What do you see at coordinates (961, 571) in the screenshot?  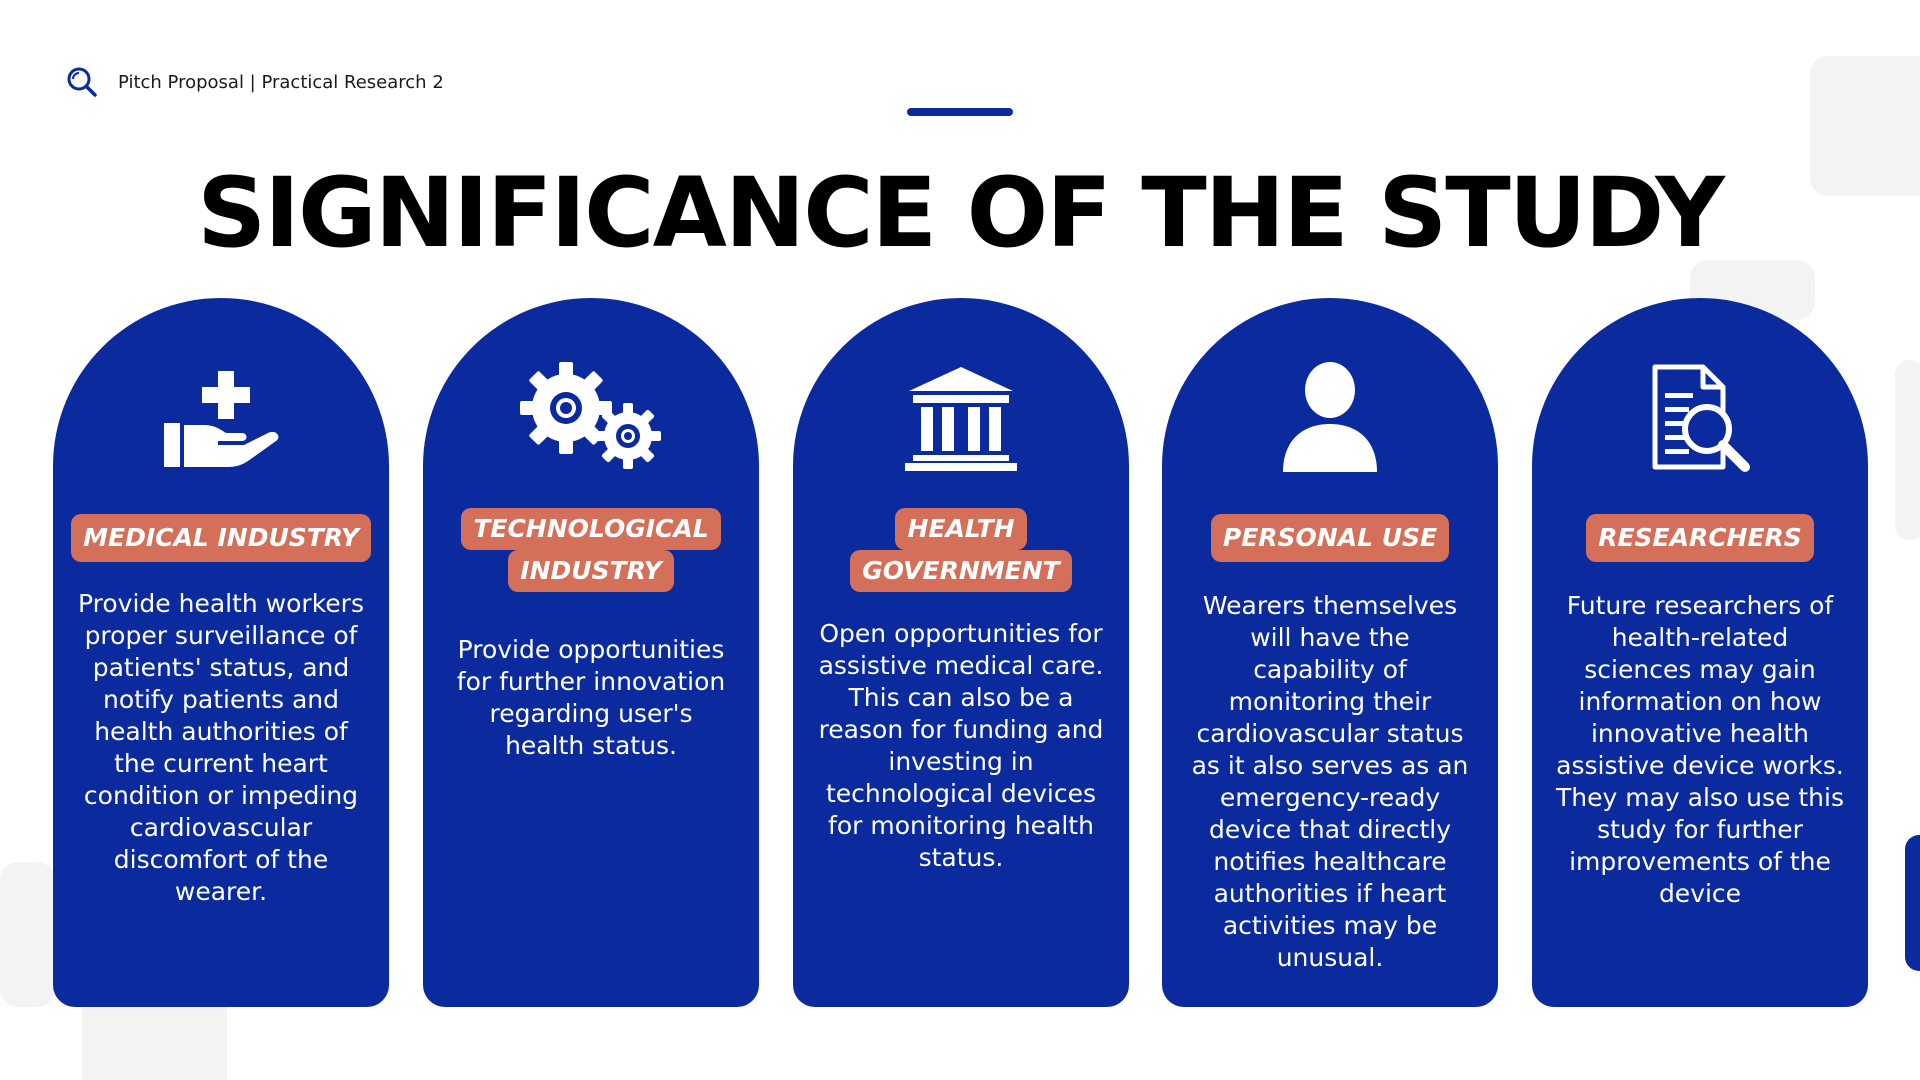 I see `card-tag-line-2: GOVERNMENT` at bounding box center [961, 571].